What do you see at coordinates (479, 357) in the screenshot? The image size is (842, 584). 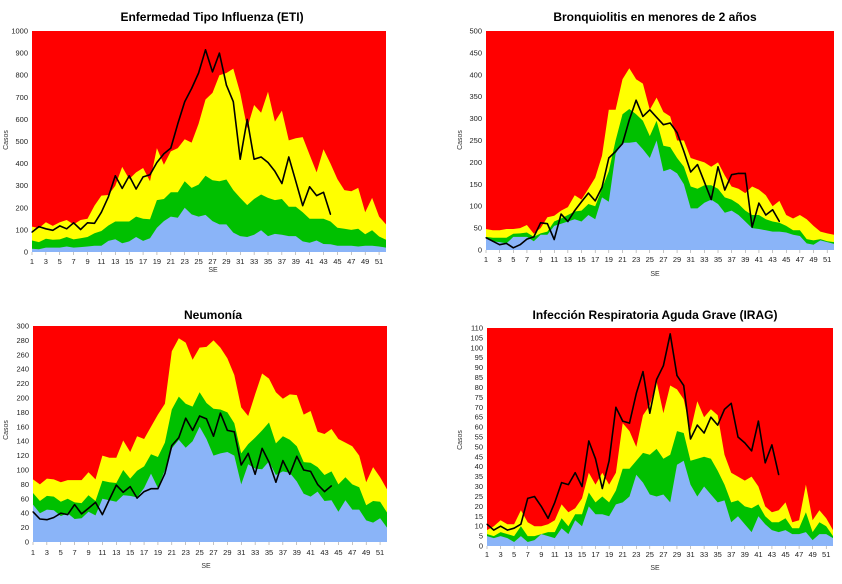 I see `y-tick-label: 95` at bounding box center [479, 357].